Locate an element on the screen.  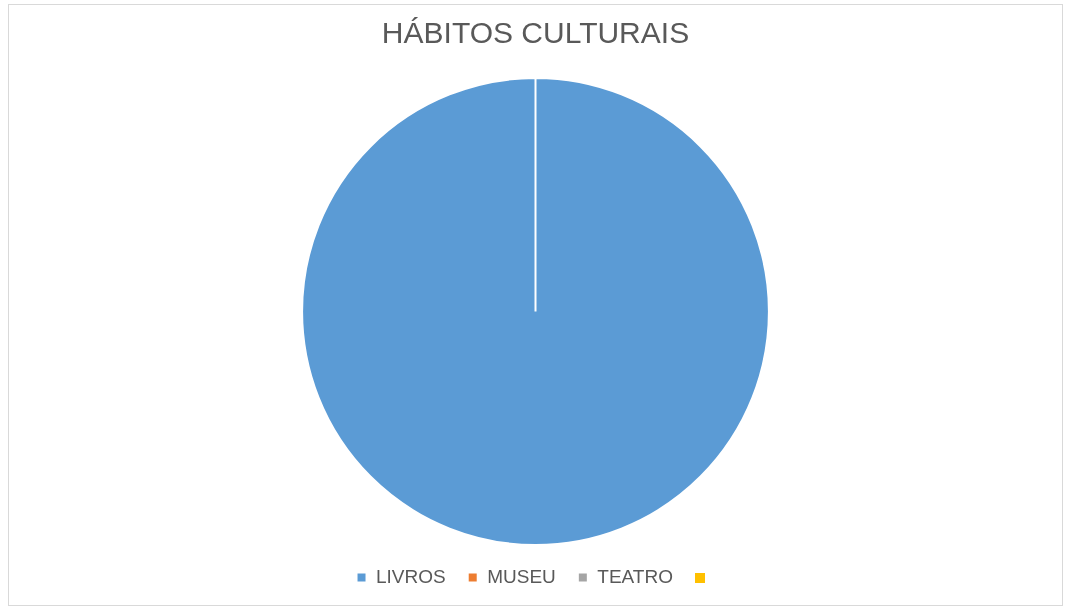
legend-label: MUSEU is located at coordinates (521, 576).